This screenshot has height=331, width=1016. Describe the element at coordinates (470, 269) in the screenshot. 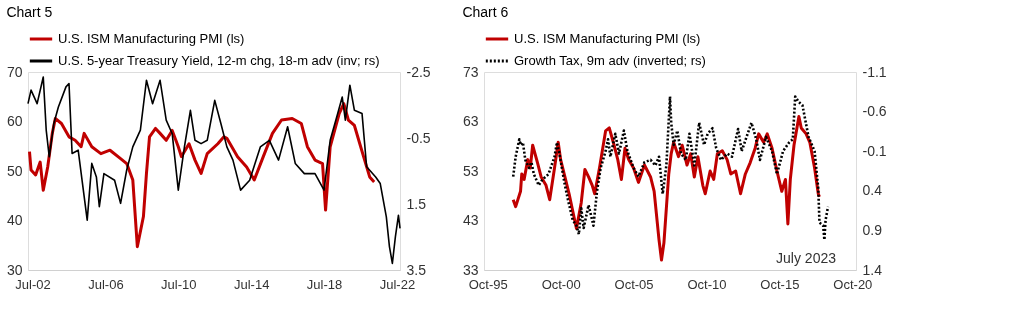

I see `y-tick-label: 33` at that location.